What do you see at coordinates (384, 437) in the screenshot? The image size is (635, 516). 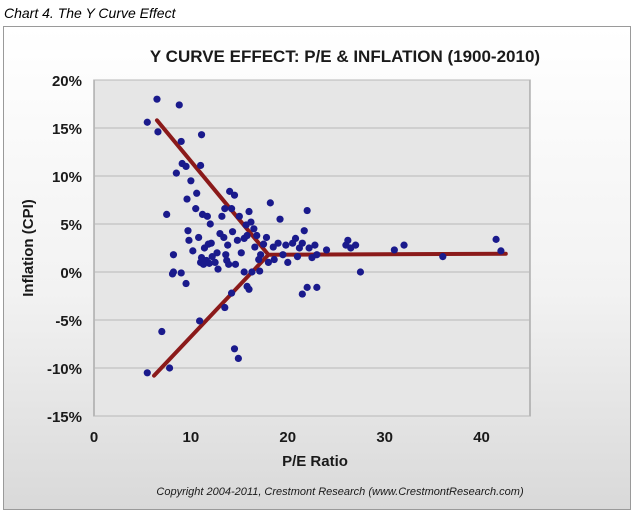 I see `x-tick-label: 30` at bounding box center [384, 437].